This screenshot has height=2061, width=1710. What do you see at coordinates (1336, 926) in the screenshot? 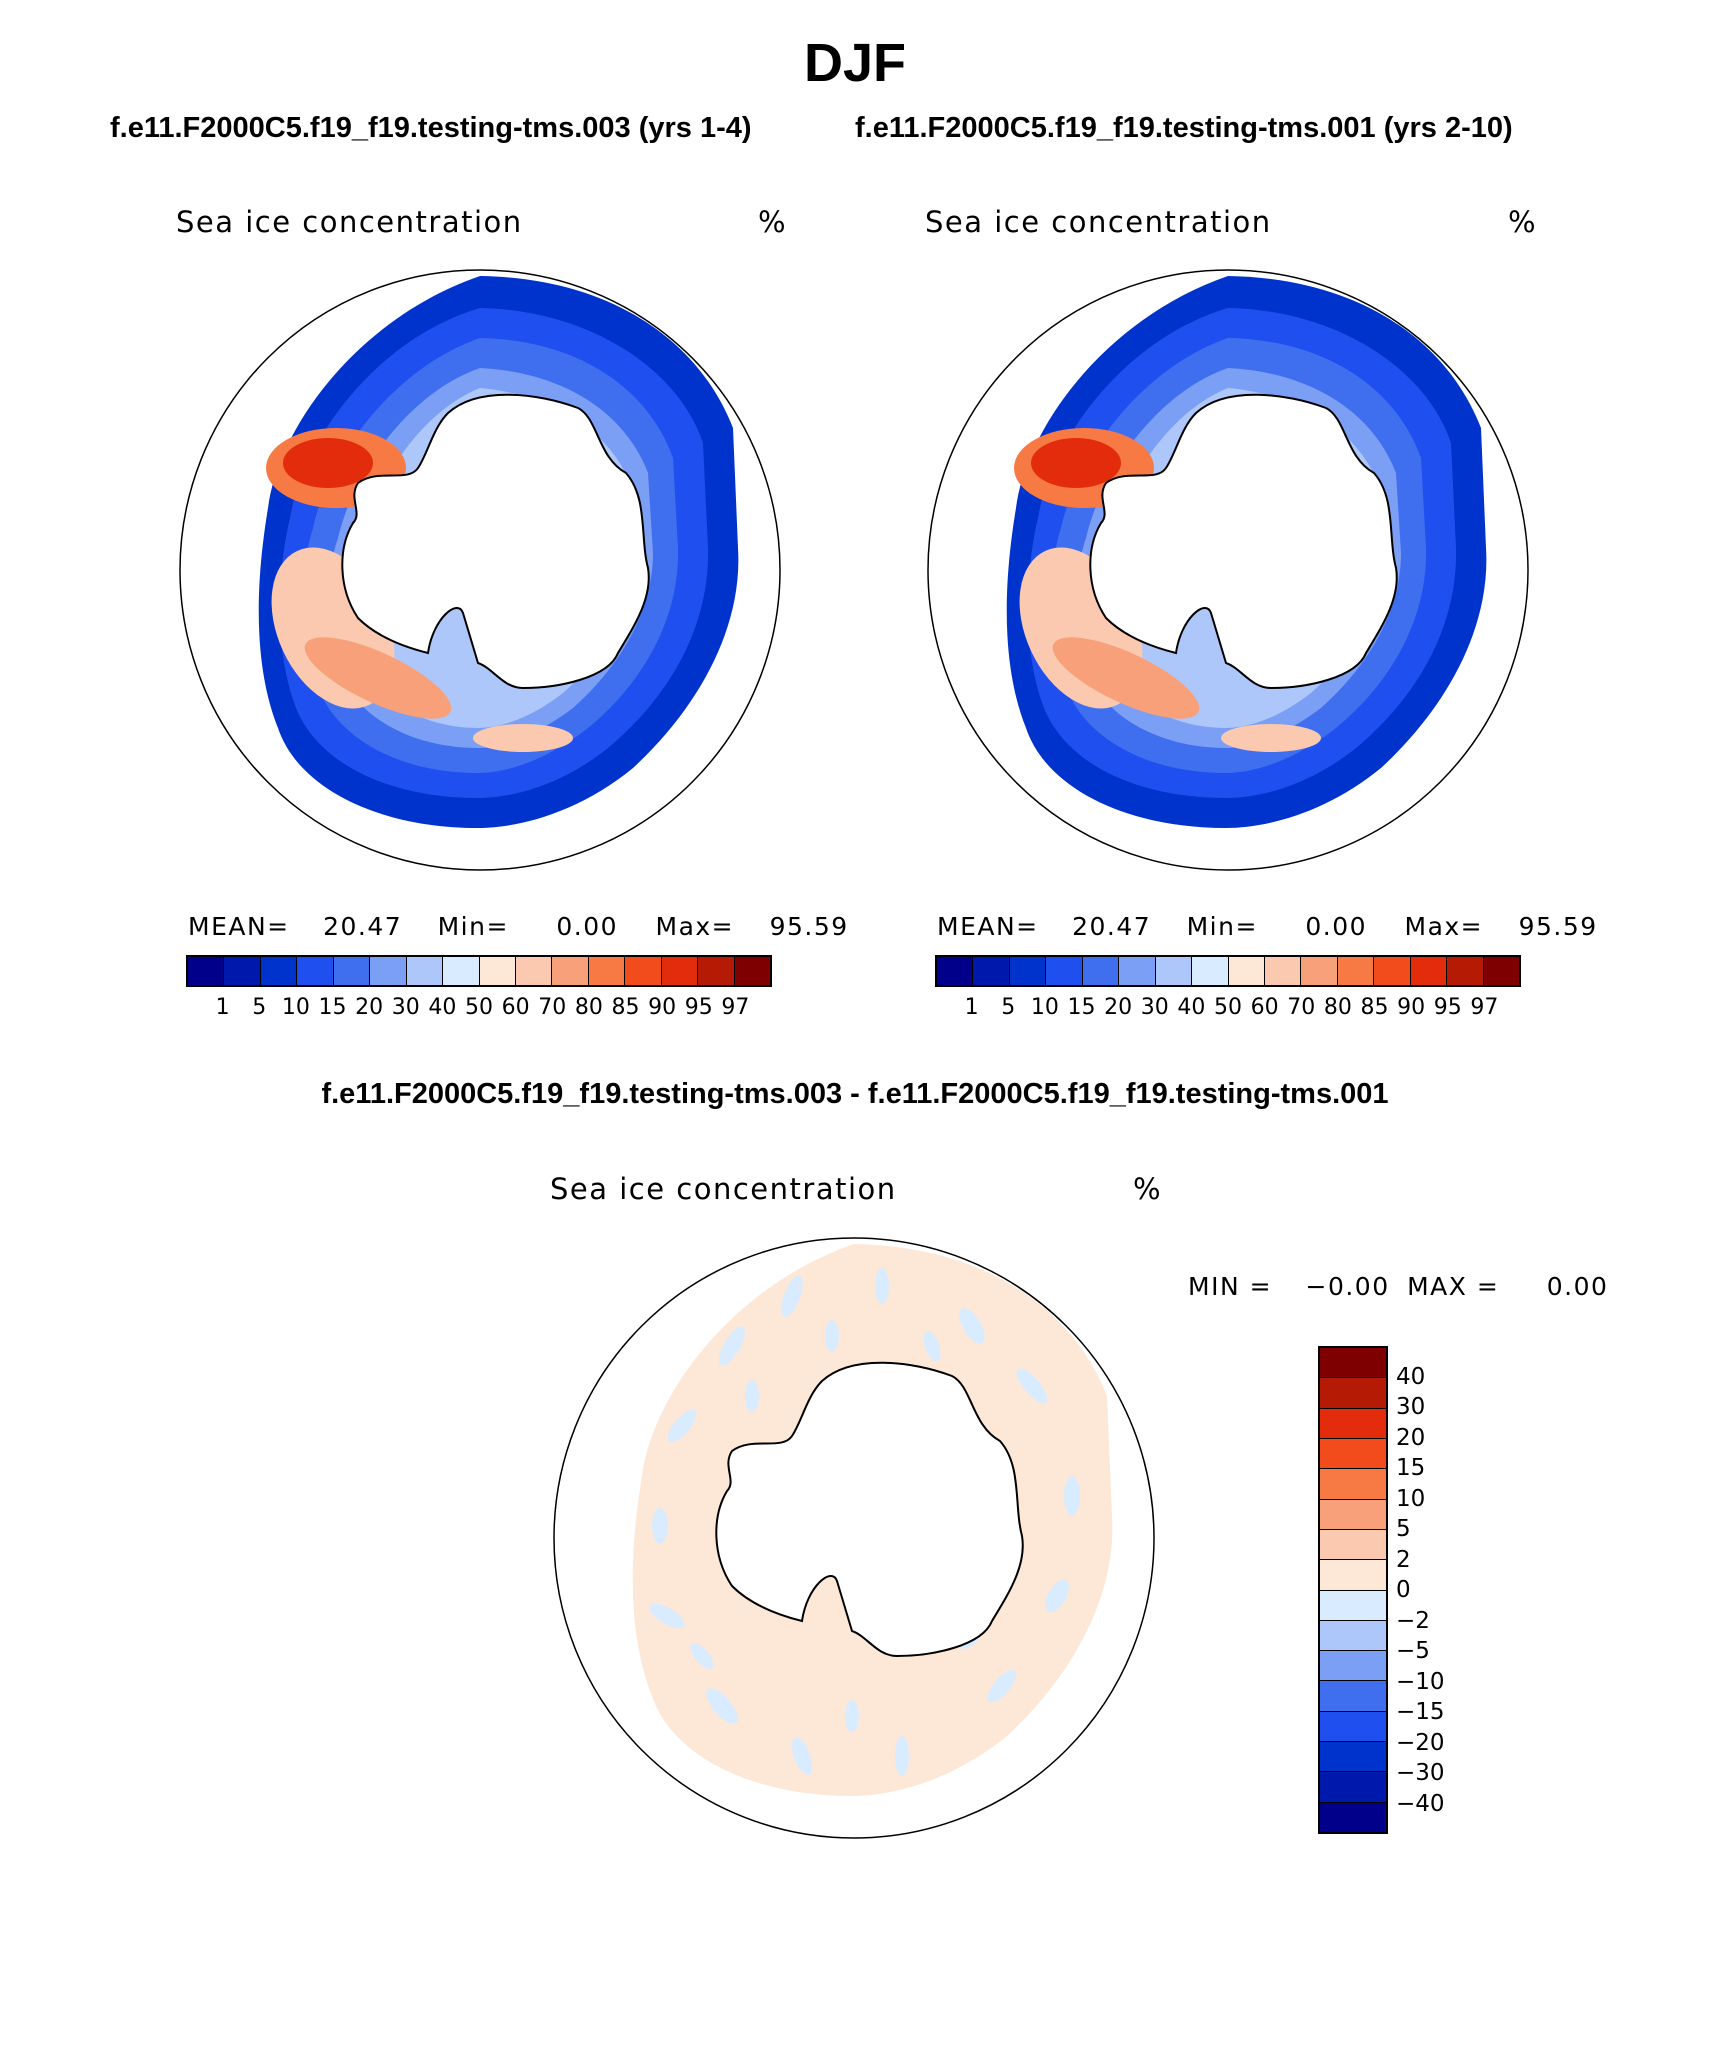
I see `panel-2-min-value: 0.00` at bounding box center [1336, 926].